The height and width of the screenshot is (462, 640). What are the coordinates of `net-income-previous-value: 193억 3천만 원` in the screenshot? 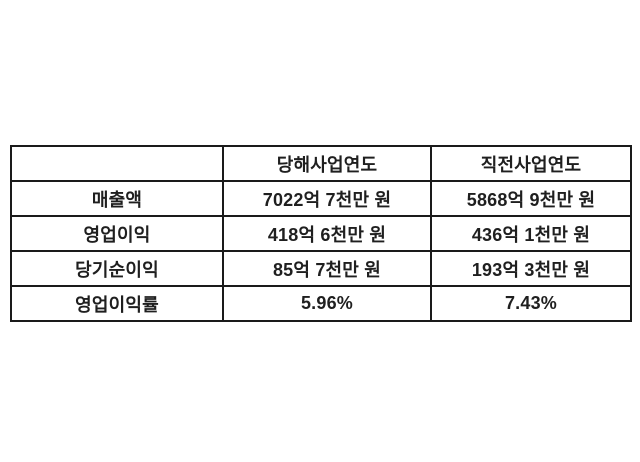 It's located at (531, 268).